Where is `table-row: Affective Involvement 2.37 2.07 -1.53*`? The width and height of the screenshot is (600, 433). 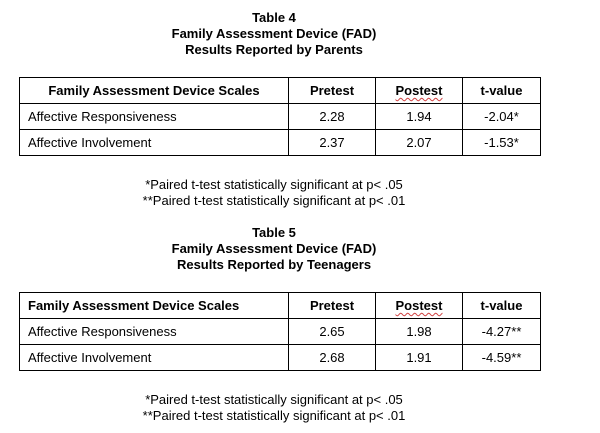 table-row: Affective Involvement 2.37 2.07 -1.53* is located at coordinates (280, 142).